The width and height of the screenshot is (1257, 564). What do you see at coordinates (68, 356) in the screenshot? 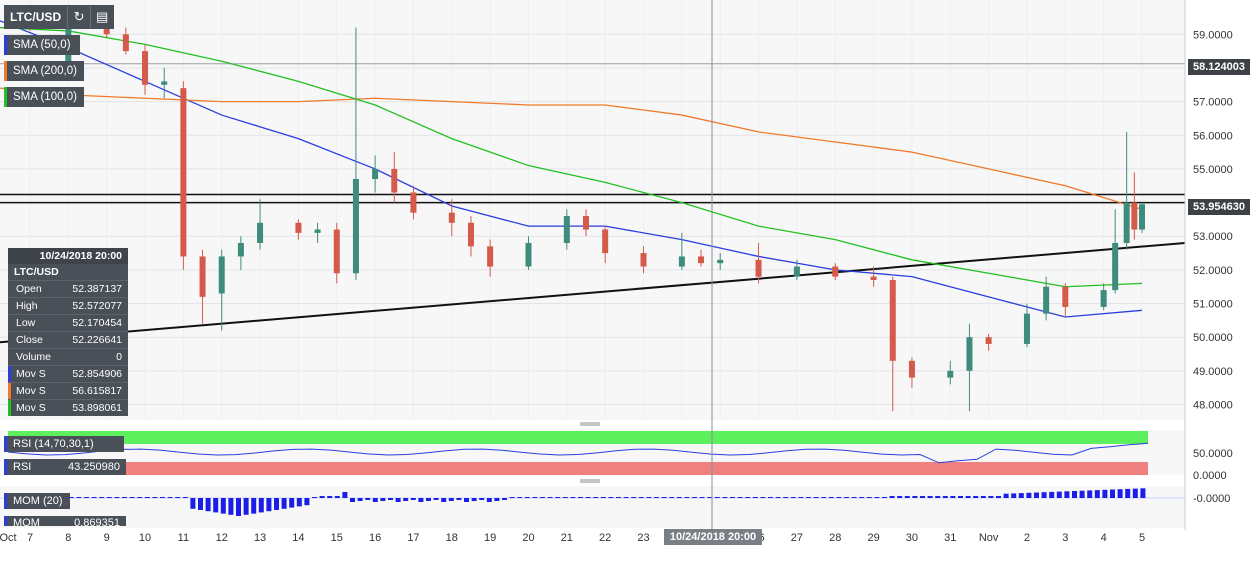
I see `data-row-volume: Volume 0` at bounding box center [68, 356].